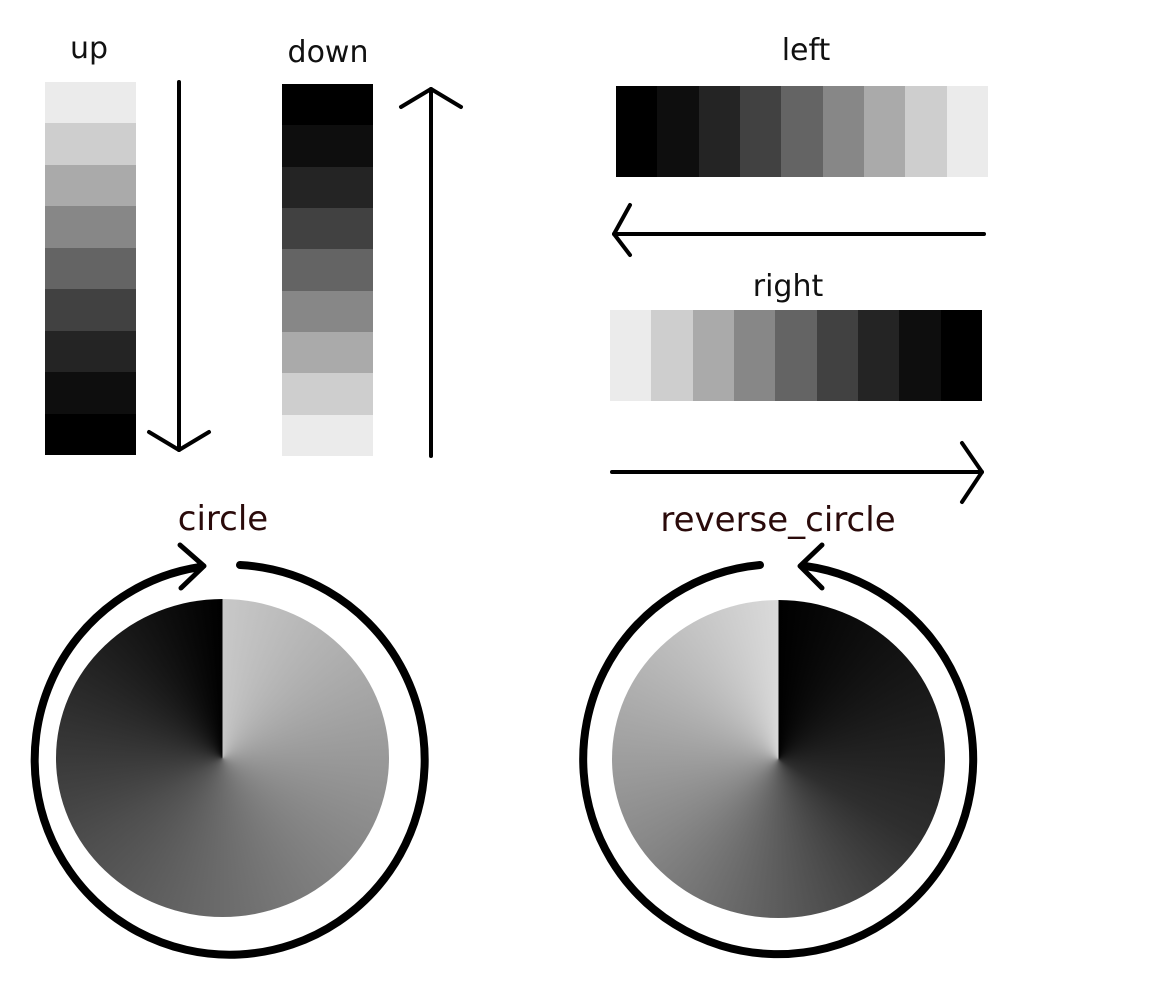 The width and height of the screenshot is (1158, 1000). What do you see at coordinates (223, 519) in the screenshot?
I see `label-circle: circle` at bounding box center [223, 519].